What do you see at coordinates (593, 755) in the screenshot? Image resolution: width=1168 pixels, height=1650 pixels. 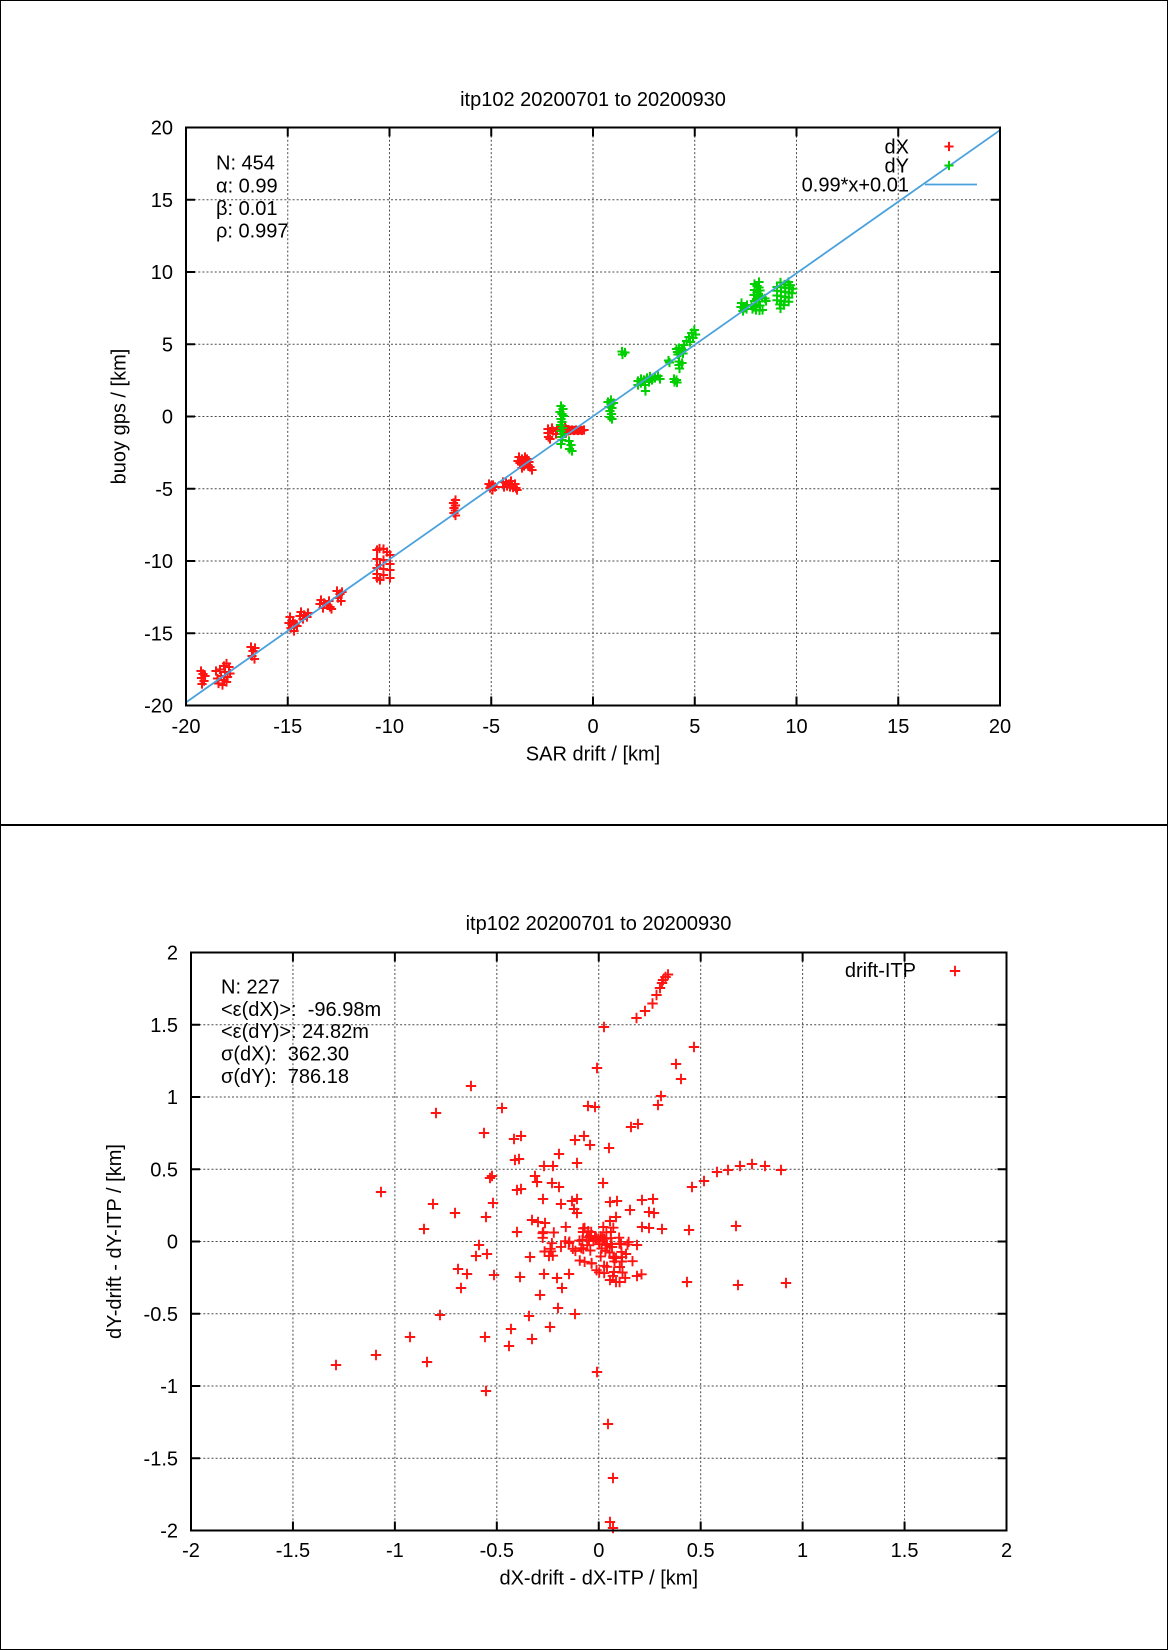 I see `svg-text: SAR drift / [km]` at bounding box center [593, 755].